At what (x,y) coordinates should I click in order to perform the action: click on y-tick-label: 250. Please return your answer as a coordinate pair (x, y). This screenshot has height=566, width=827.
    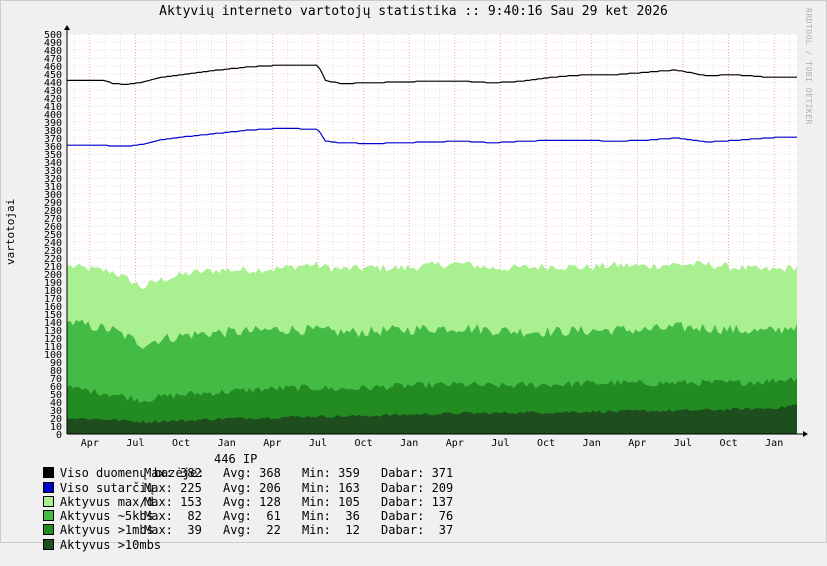
    Looking at the image, I should click on (53, 235).